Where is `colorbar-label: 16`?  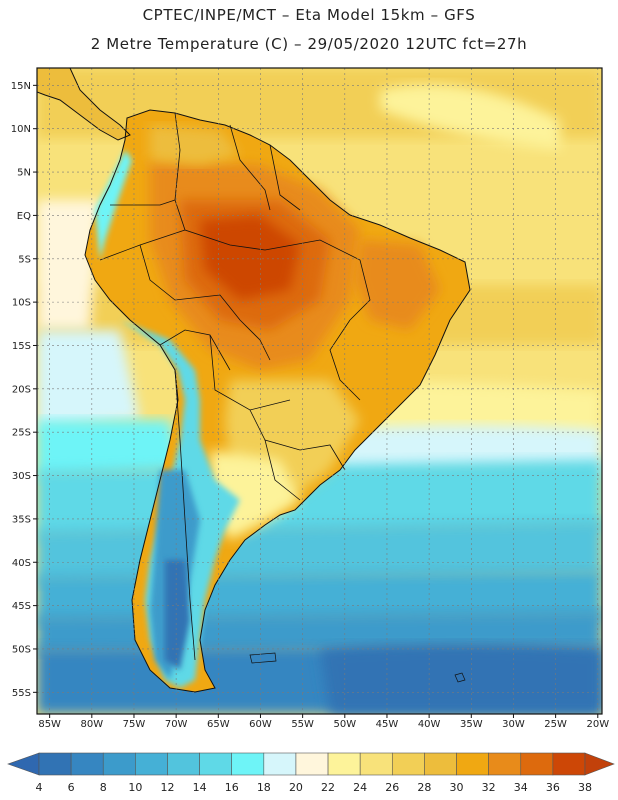
colorbar-label: 16 is located at coordinates (232, 787).